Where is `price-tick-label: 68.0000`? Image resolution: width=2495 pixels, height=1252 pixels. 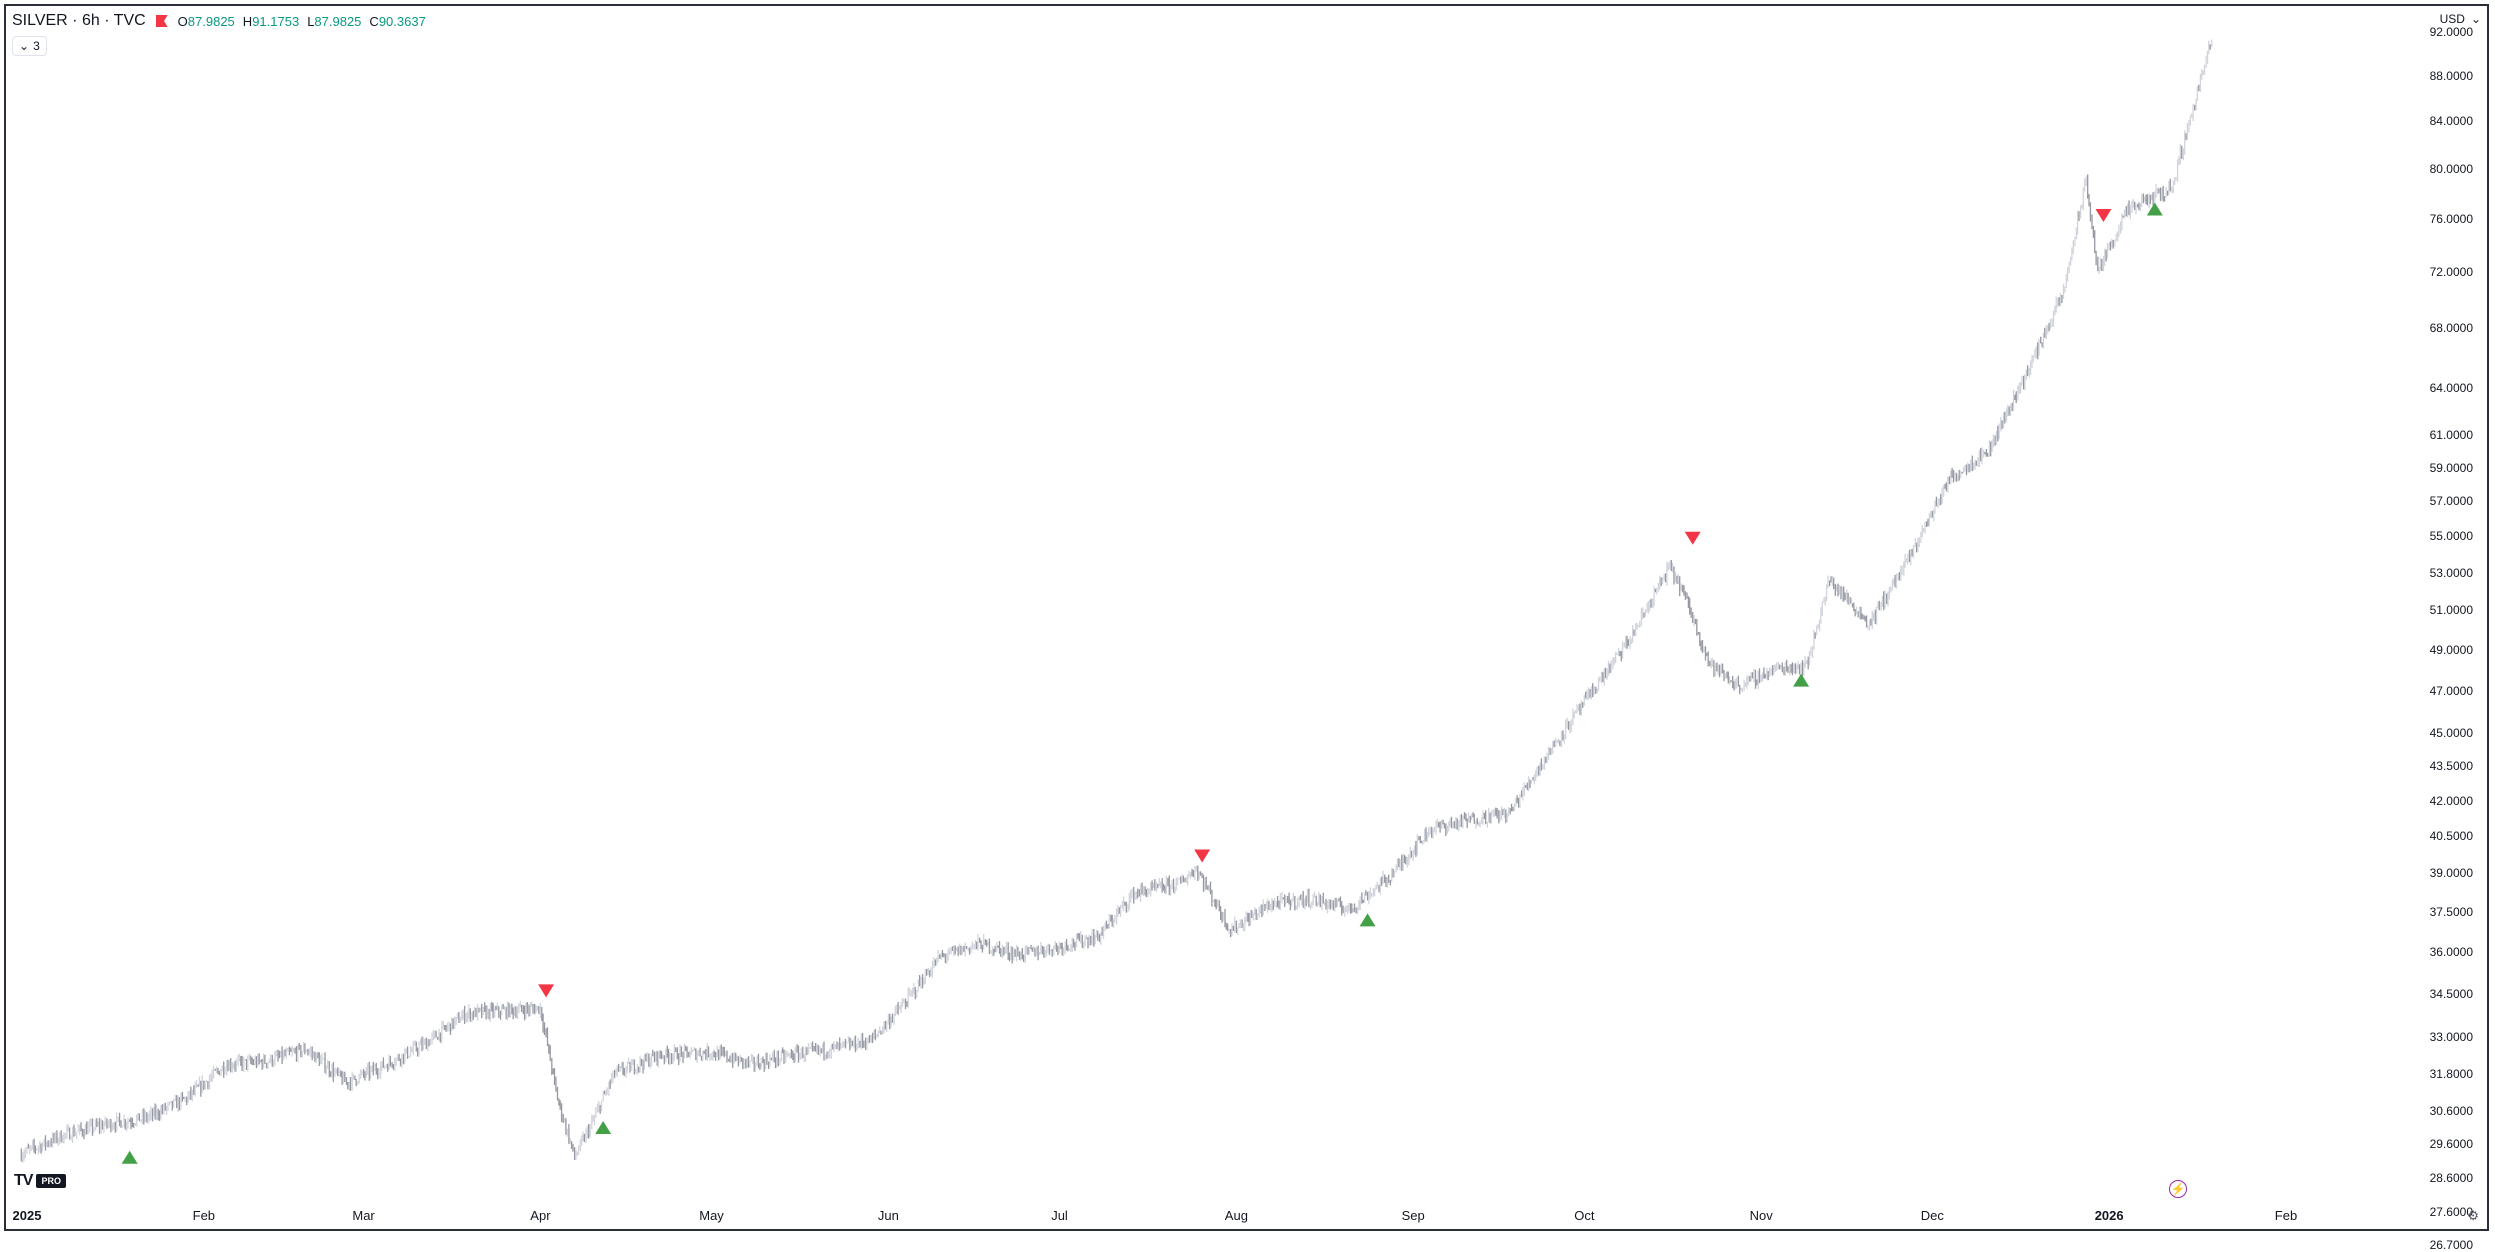 price-tick-label: 68.0000 is located at coordinates (2451, 328).